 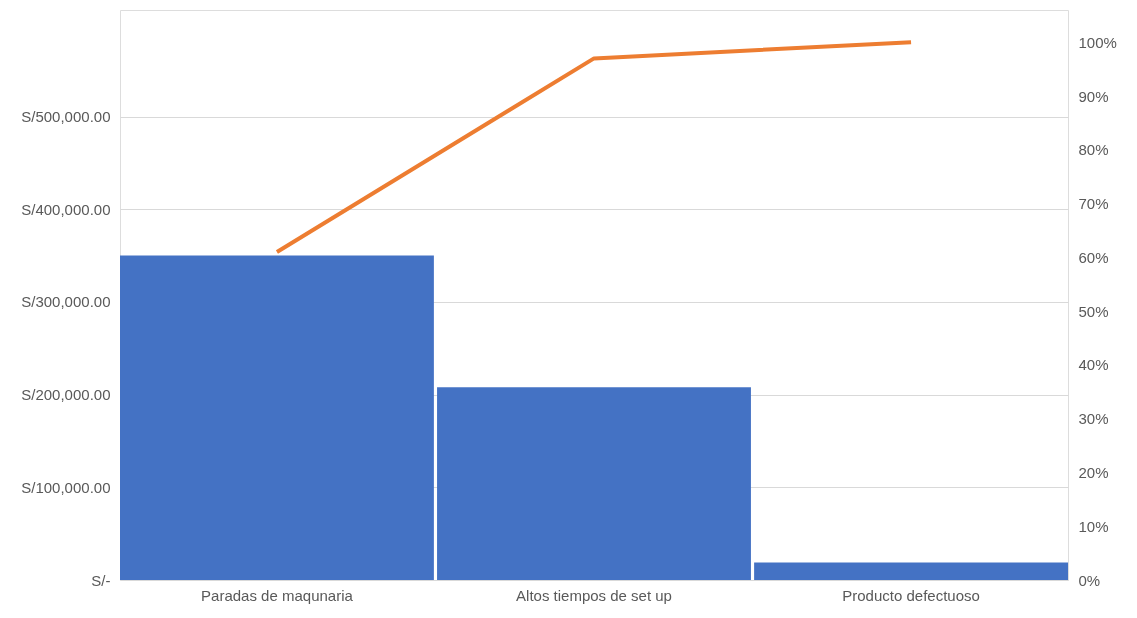 I want to click on y-tick-label: S/300,000.00, so click(x=66, y=302).